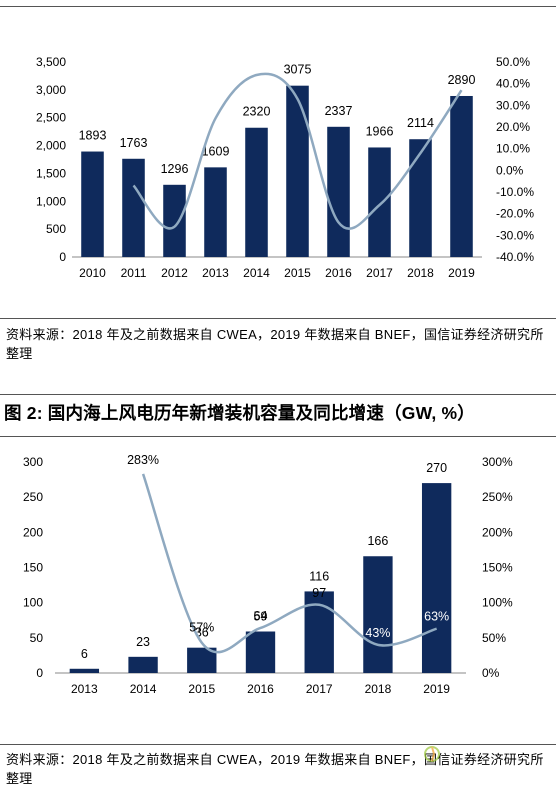 The image size is (556, 792). Describe the element at coordinates (497, 462) in the screenshot. I see `y2-tick-label: 300%` at that location.